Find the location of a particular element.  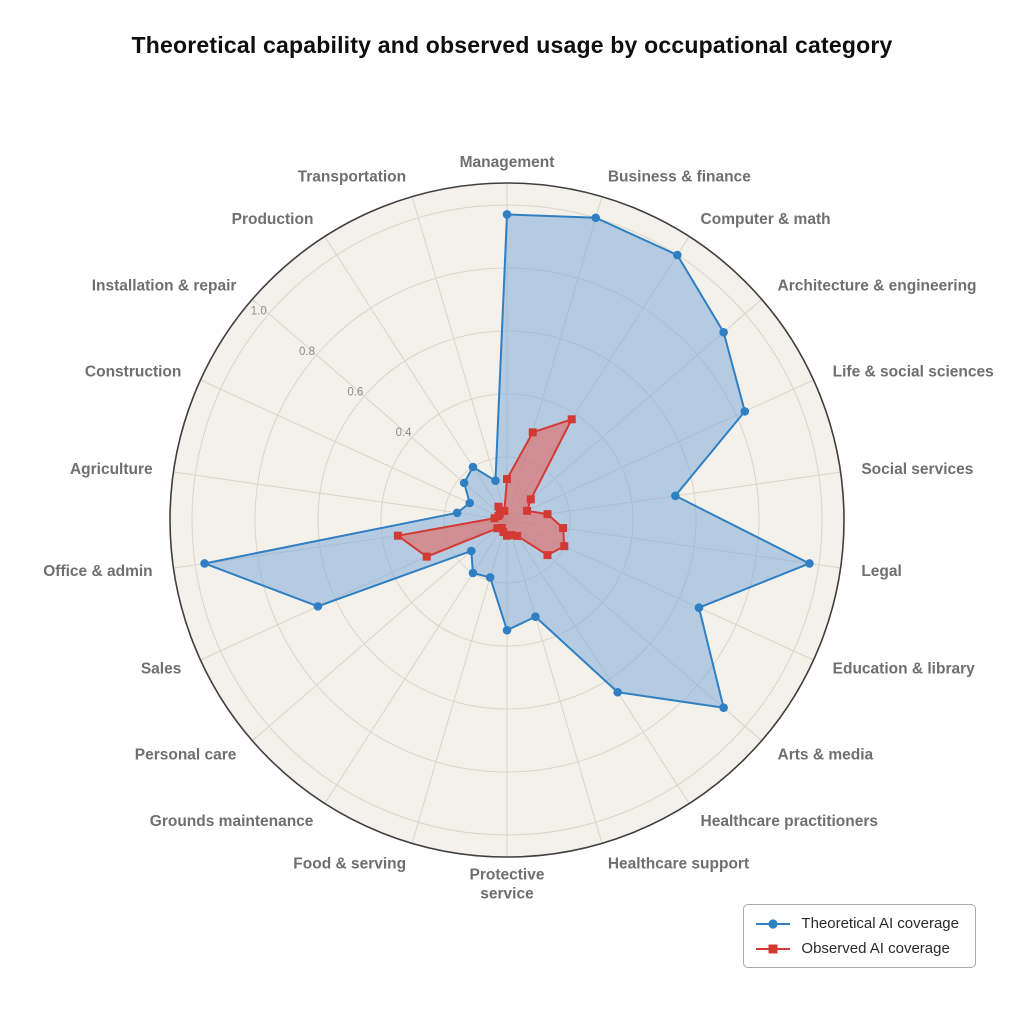

category-label: Management is located at coordinates (507, 162).